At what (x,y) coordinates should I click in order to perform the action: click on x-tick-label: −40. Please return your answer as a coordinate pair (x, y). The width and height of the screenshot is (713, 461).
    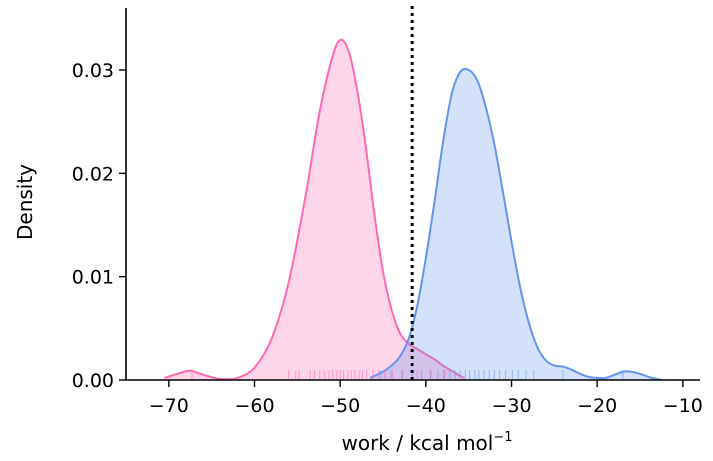
    Looking at the image, I should click on (426, 406).